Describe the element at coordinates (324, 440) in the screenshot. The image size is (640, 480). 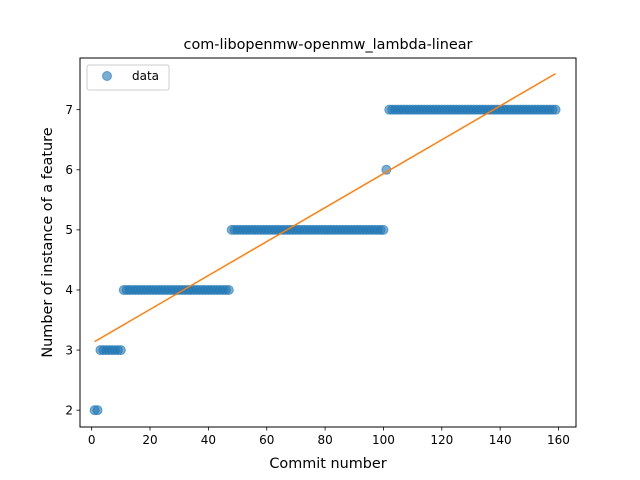
I see `x-tick-label: 80` at that location.